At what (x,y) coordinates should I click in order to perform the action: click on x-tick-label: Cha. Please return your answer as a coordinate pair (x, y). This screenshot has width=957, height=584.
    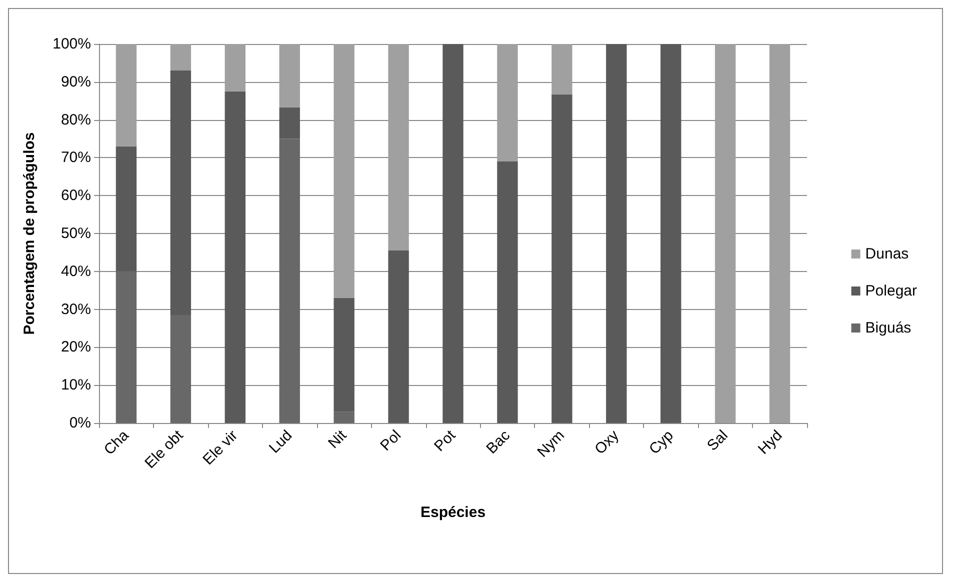
    Looking at the image, I should click on (116, 442).